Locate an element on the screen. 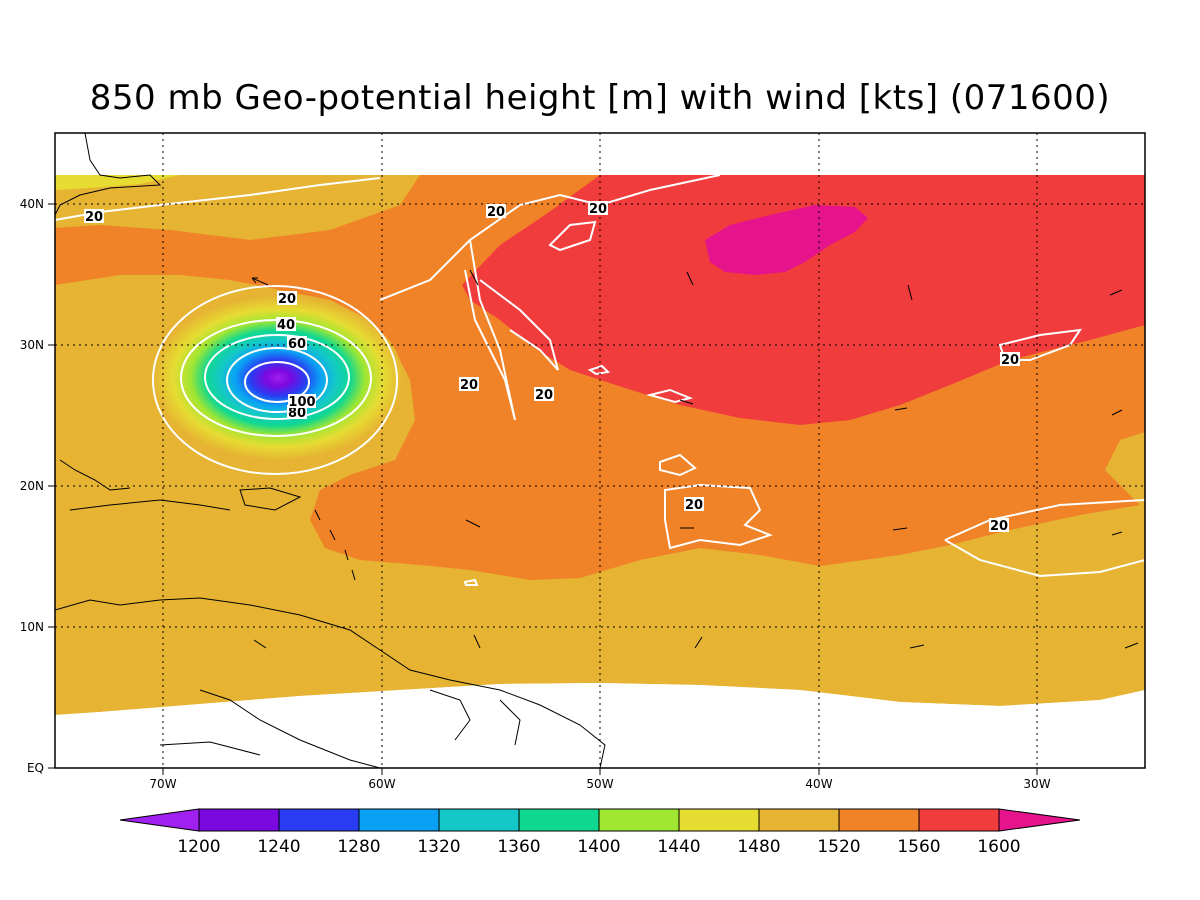  x-tick-label: 60W is located at coordinates (381, 784).